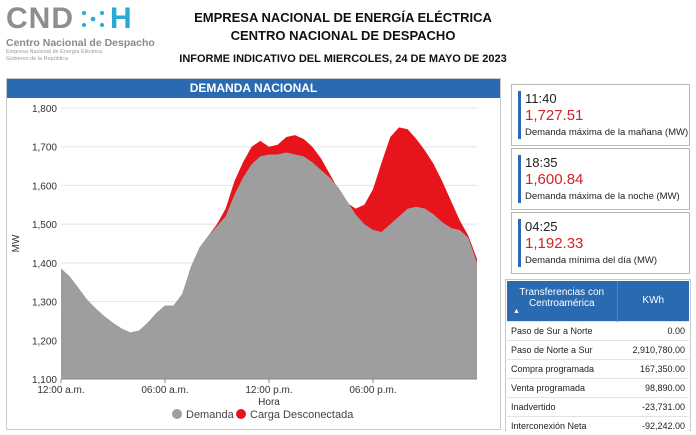  Describe the element at coordinates (16, 243) in the screenshot. I see `y-axis-label: MW` at that location.